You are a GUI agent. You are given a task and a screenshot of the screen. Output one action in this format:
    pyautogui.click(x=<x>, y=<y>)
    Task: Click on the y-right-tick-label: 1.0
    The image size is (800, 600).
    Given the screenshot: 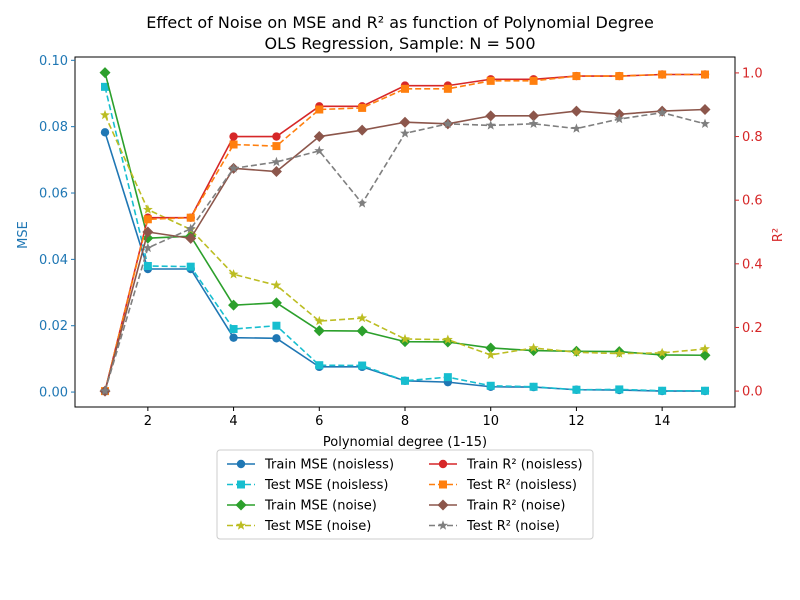 What is the action you would take?
    pyautogui.click(x=752, y=73)
    